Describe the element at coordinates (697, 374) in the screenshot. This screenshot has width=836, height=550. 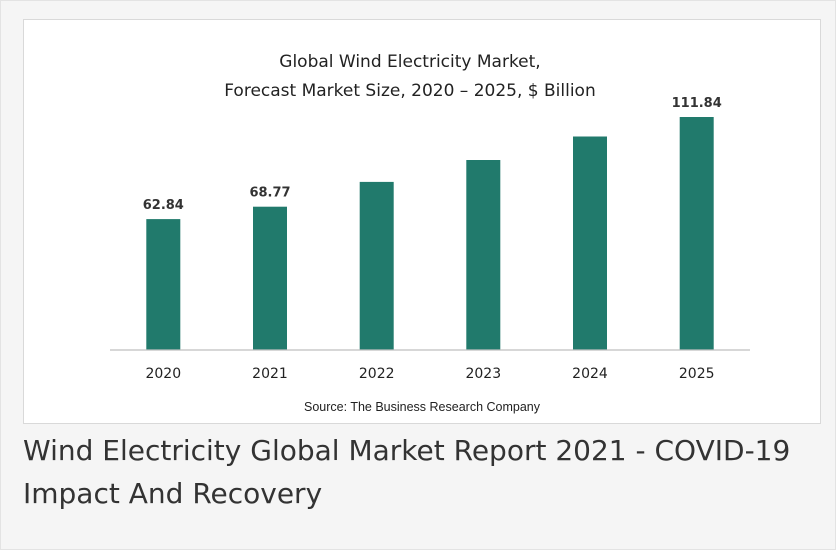
I see `x-tick-label-2025: 2025` at that location.